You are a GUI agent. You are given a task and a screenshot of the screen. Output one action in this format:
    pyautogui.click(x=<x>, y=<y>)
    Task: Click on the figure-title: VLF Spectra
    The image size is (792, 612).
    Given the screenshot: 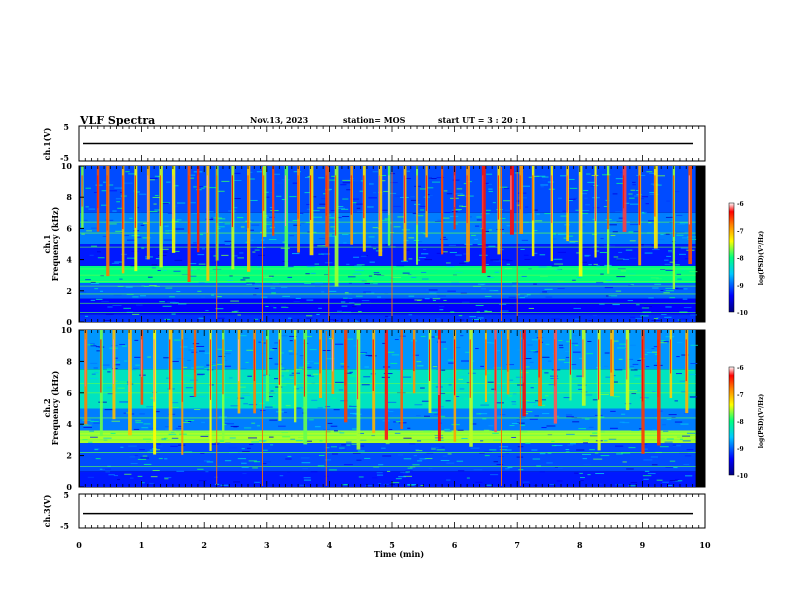 What is the action you would take?
    pyautogui.click(x=117, y=120)
    